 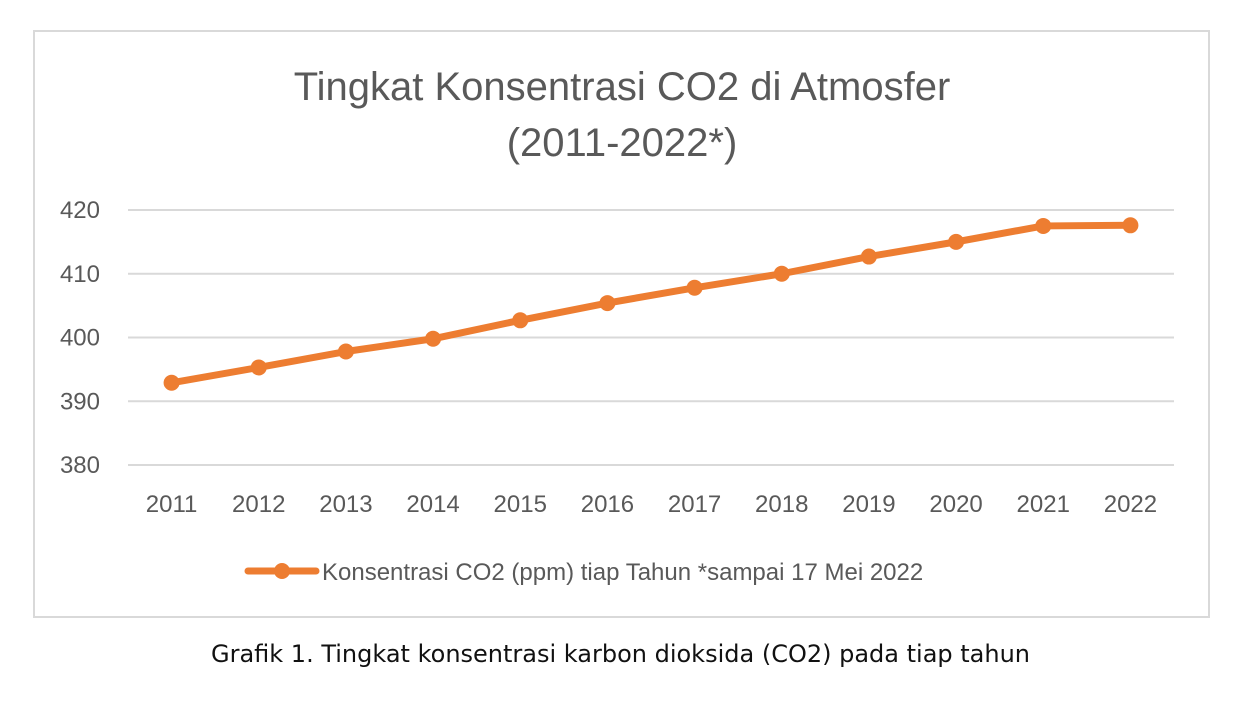 What do you see at coordinates (80, 274) in the screenshot?
I see `y-tick-label: 410` at bounding box center [80, 274].